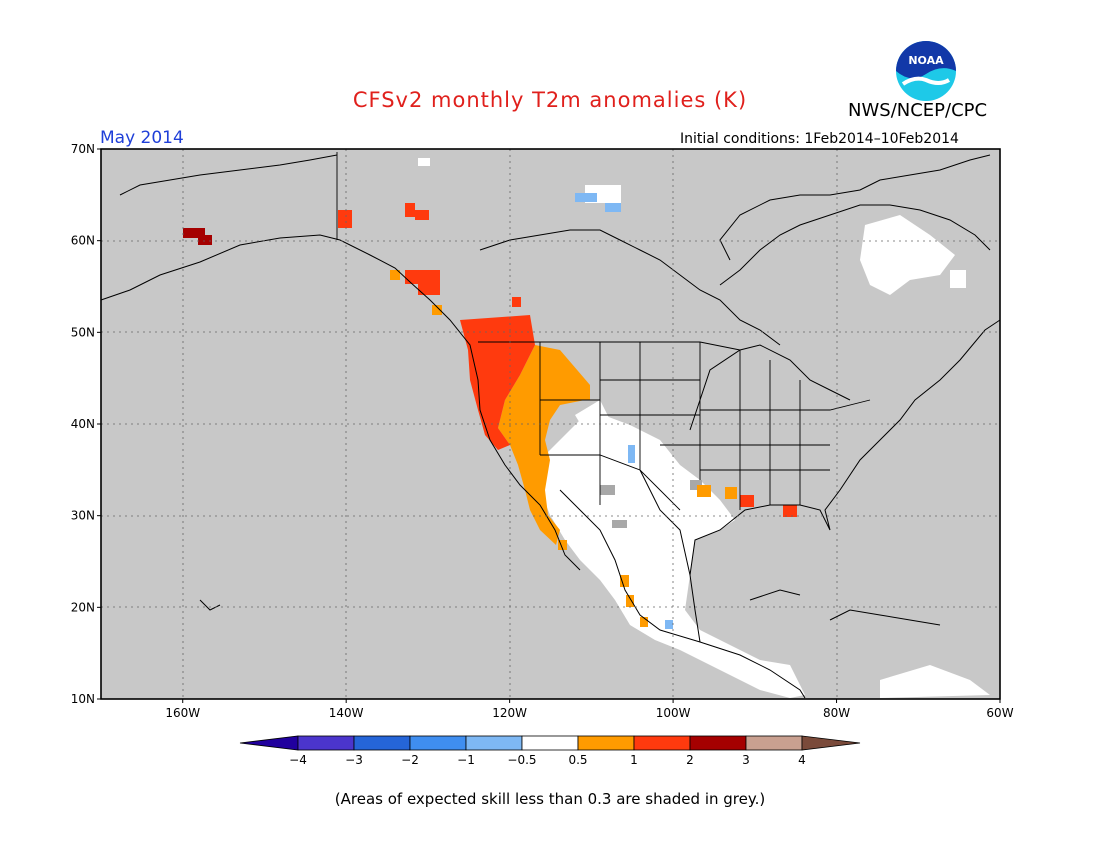  What do you see at coordinates (577, 760) in the screenshot?
I see `colorbar-label: 0.5` at bounding box center [577, 760].